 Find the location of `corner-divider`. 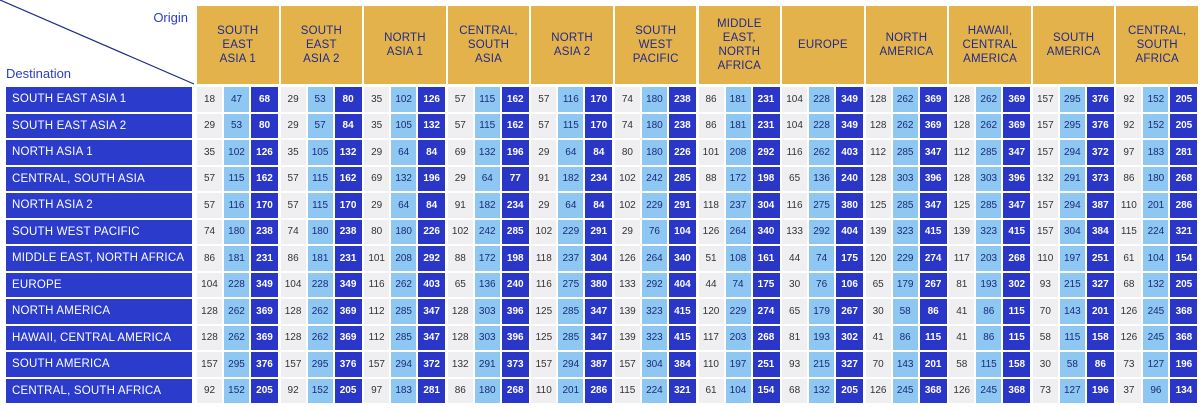

corner-divider is located at coordinates (97, 42).